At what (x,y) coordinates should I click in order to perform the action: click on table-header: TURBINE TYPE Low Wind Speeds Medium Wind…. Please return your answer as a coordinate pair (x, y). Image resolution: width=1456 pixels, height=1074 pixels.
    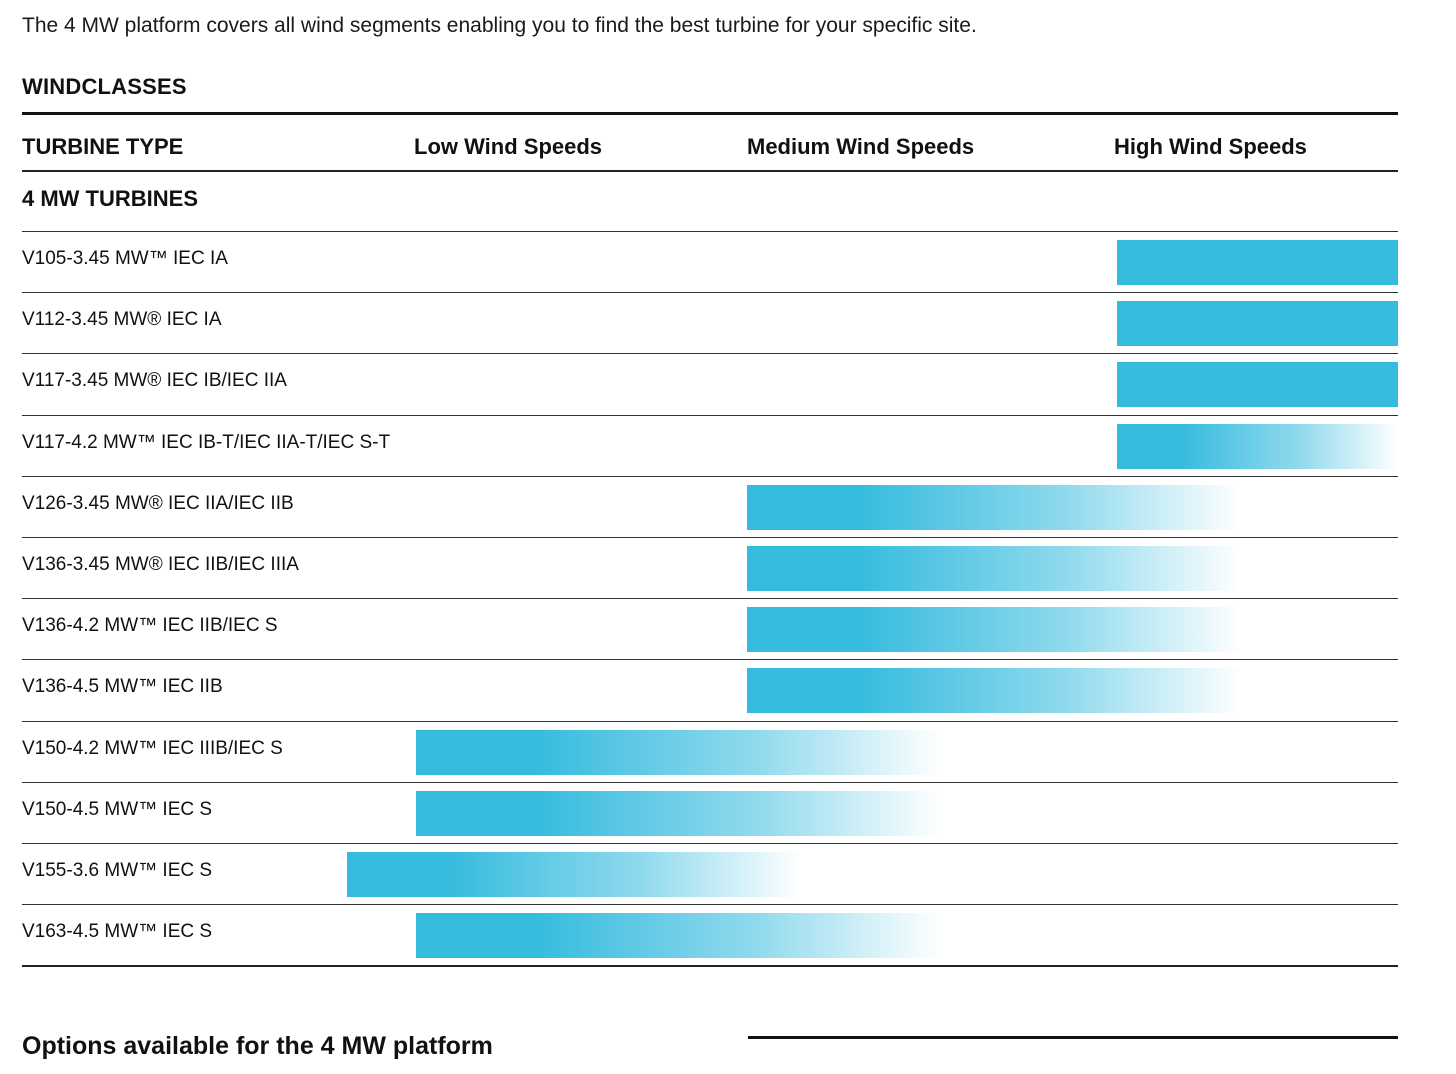
    Looking at the image, I should click on (710, 143).